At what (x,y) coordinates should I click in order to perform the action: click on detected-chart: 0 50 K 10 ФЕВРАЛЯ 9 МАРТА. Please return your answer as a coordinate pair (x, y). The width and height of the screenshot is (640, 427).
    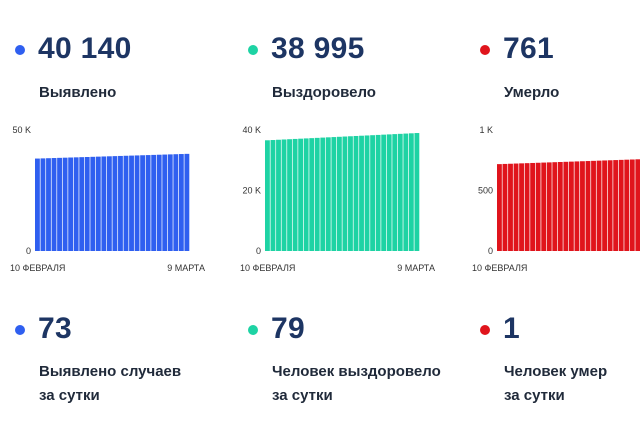
    Looking at the image, I should click on (107, 200).